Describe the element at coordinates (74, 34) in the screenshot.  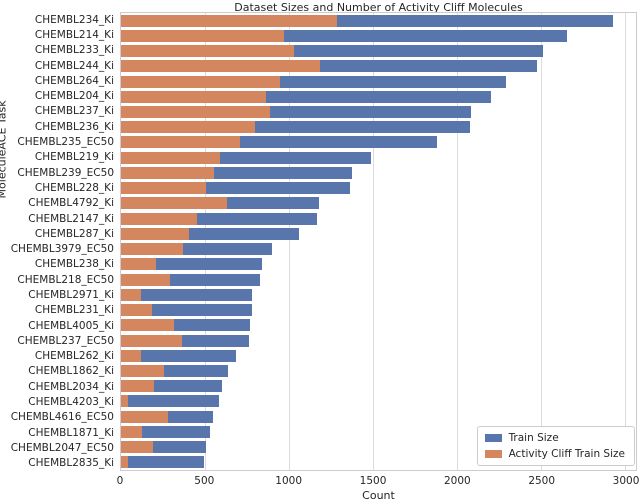
I see `y-tick-label: CHEMBL214_Ki` at that location.